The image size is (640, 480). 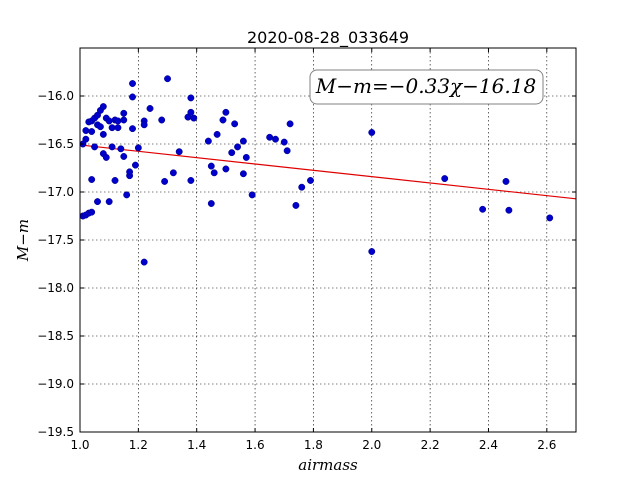 I want to click on y-tick-label: −19.5, so click(x=55, y=432).